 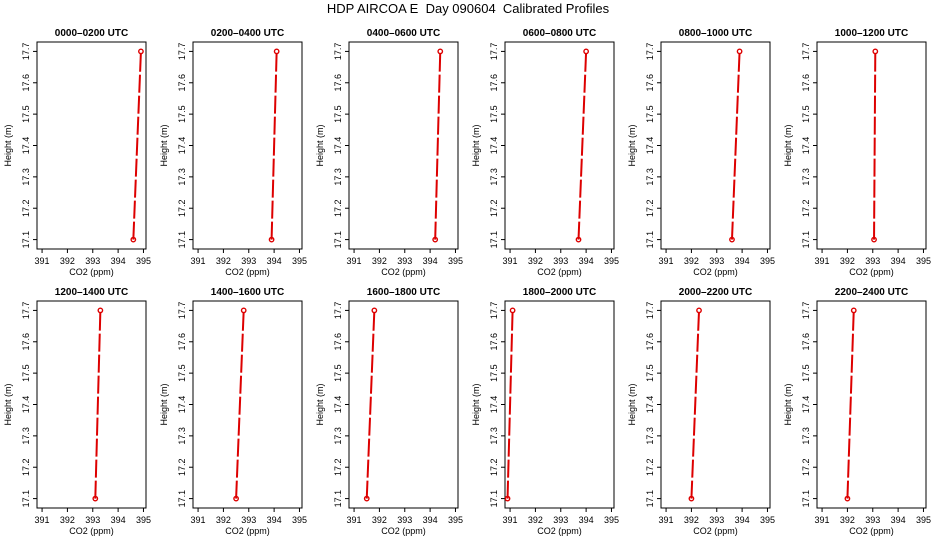 What do you see at coordinates (247, 292) in the screenshot?
I see `panel-title: 1400–1600 UTC` at bounding box center [247, 292].